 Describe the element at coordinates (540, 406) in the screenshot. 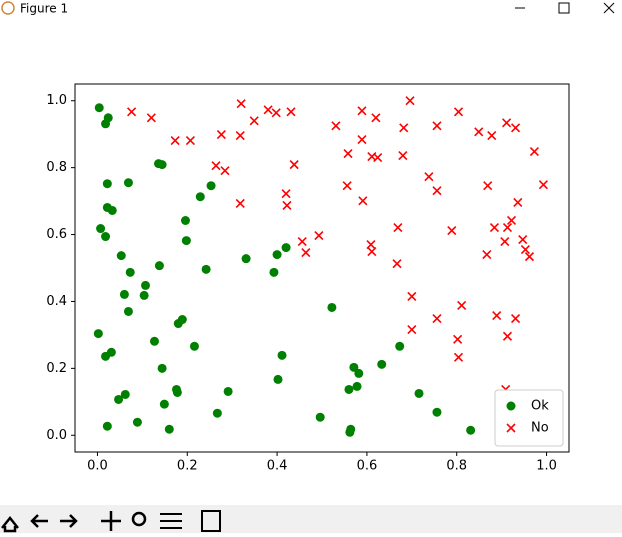

I see `legend-label: Ok` at that location.